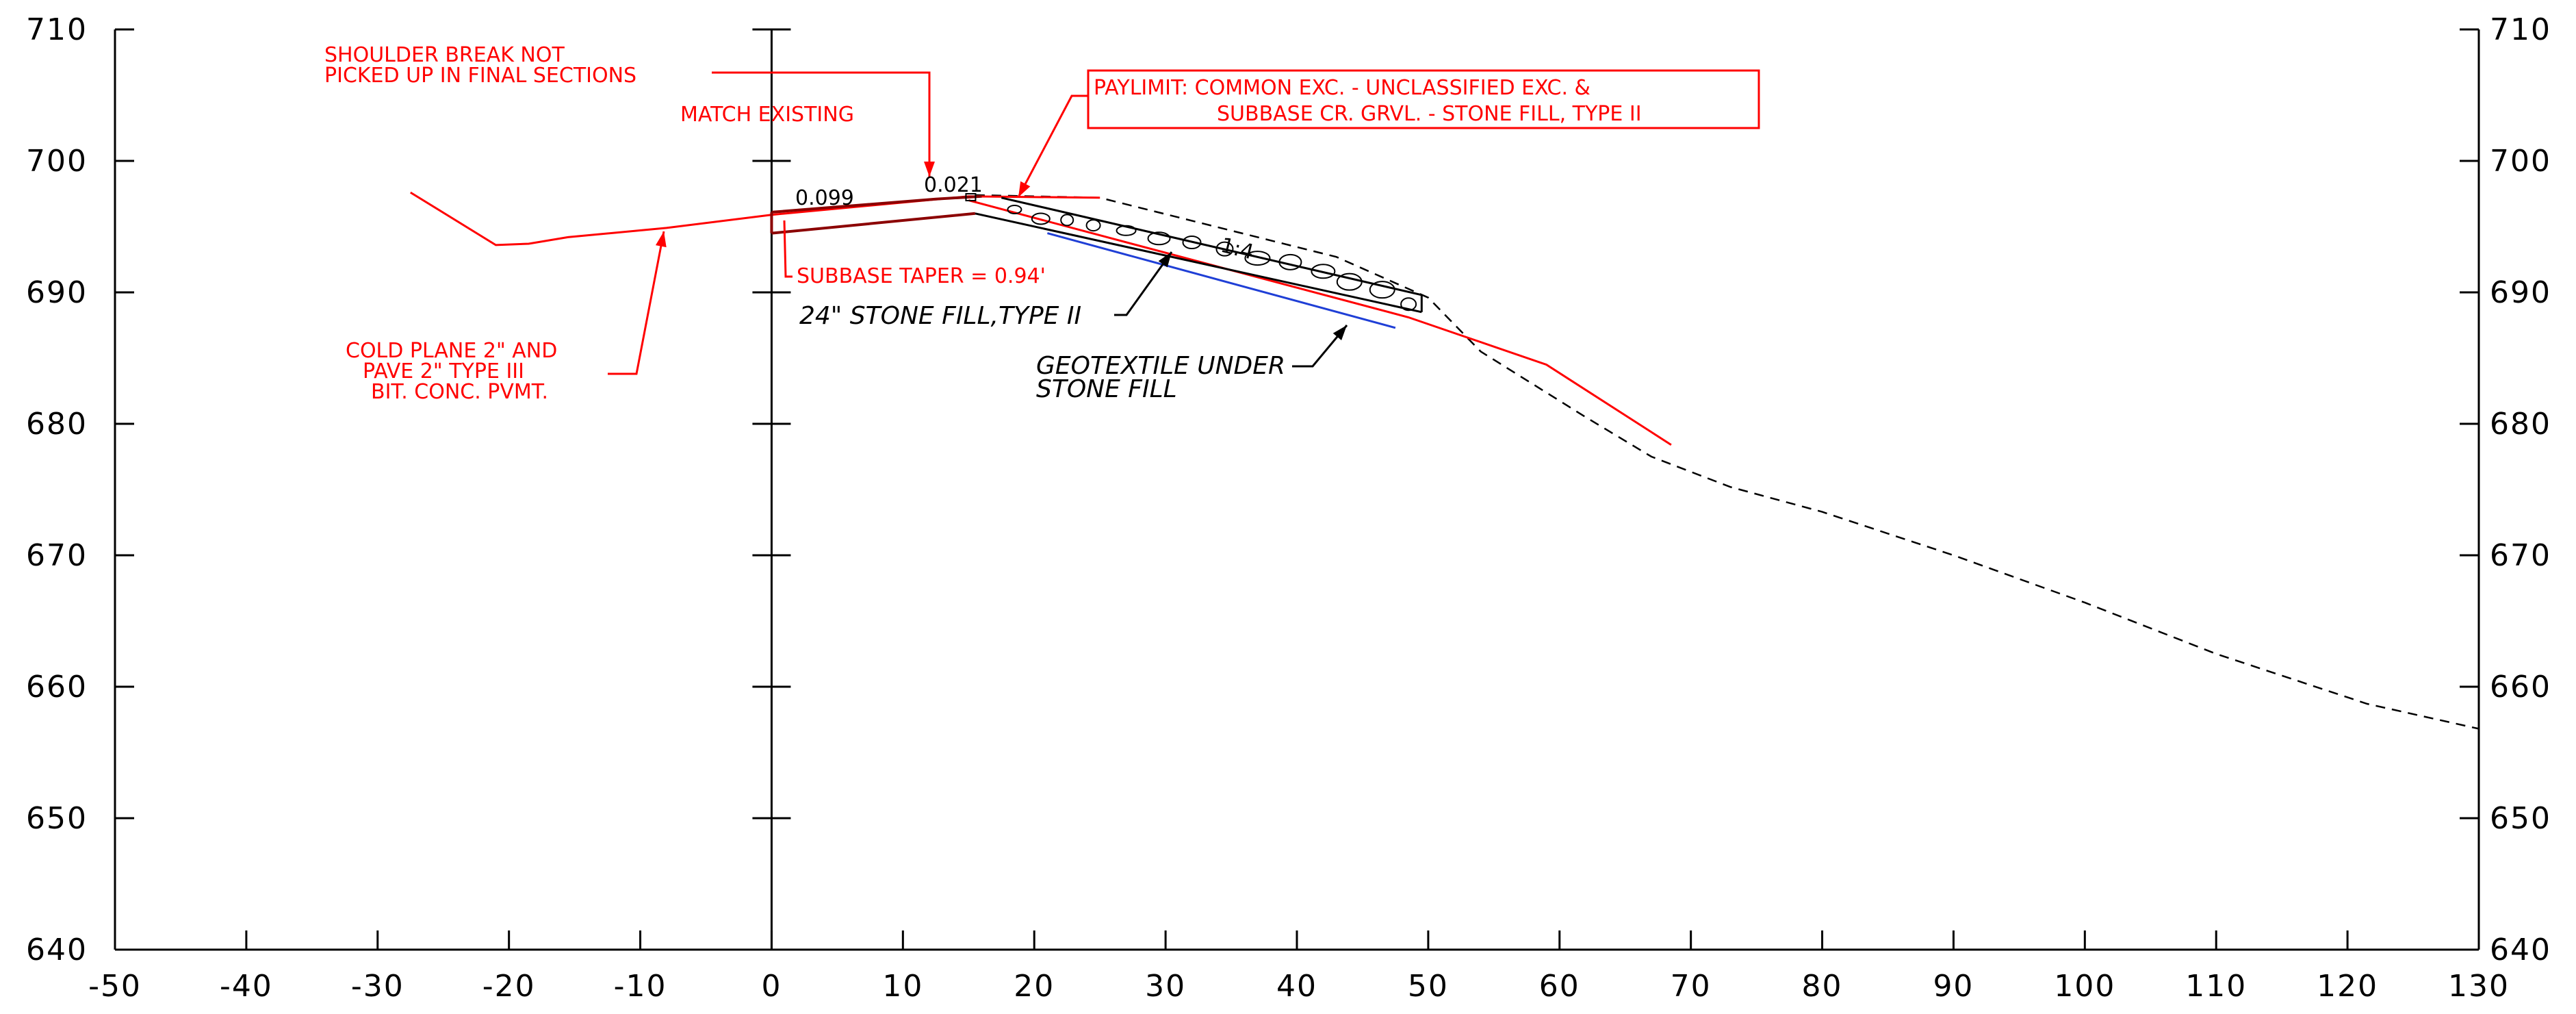  What do you see at coordinates (1559, 986) in the screenshot?
I see `x-tick-label: 60` at bounding box center [1559, 986].